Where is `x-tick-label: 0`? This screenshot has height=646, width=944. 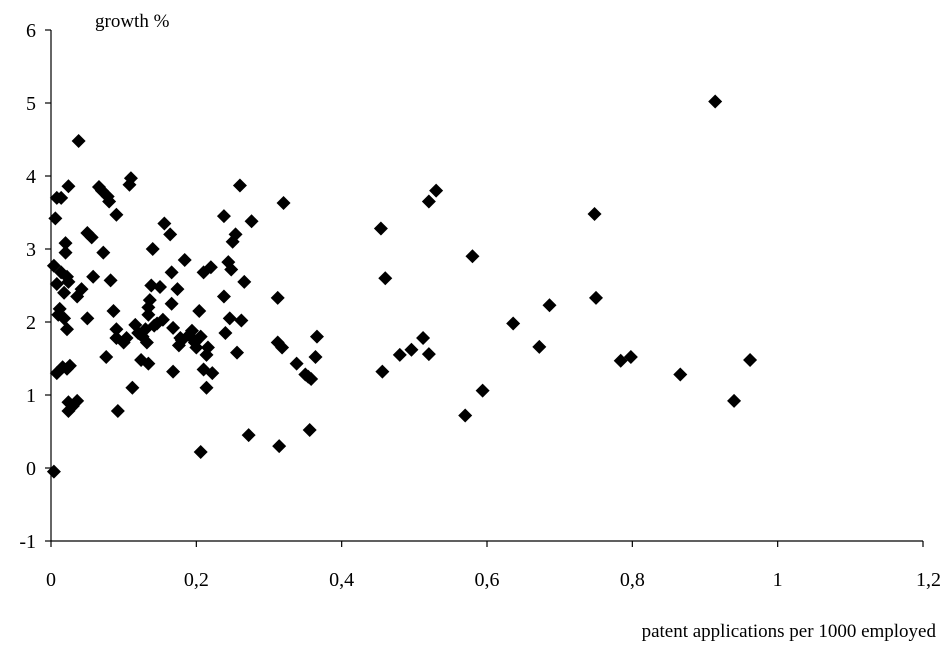
x-tick-label: 0 is located at coordinates (51, 580).